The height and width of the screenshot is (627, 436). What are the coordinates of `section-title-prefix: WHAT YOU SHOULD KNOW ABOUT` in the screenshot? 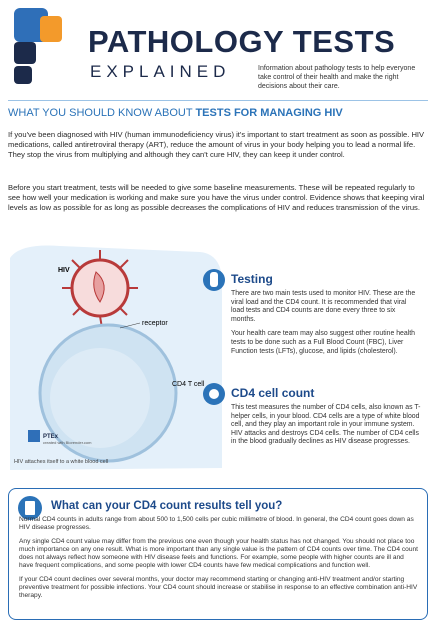 It's located at (100, 113).